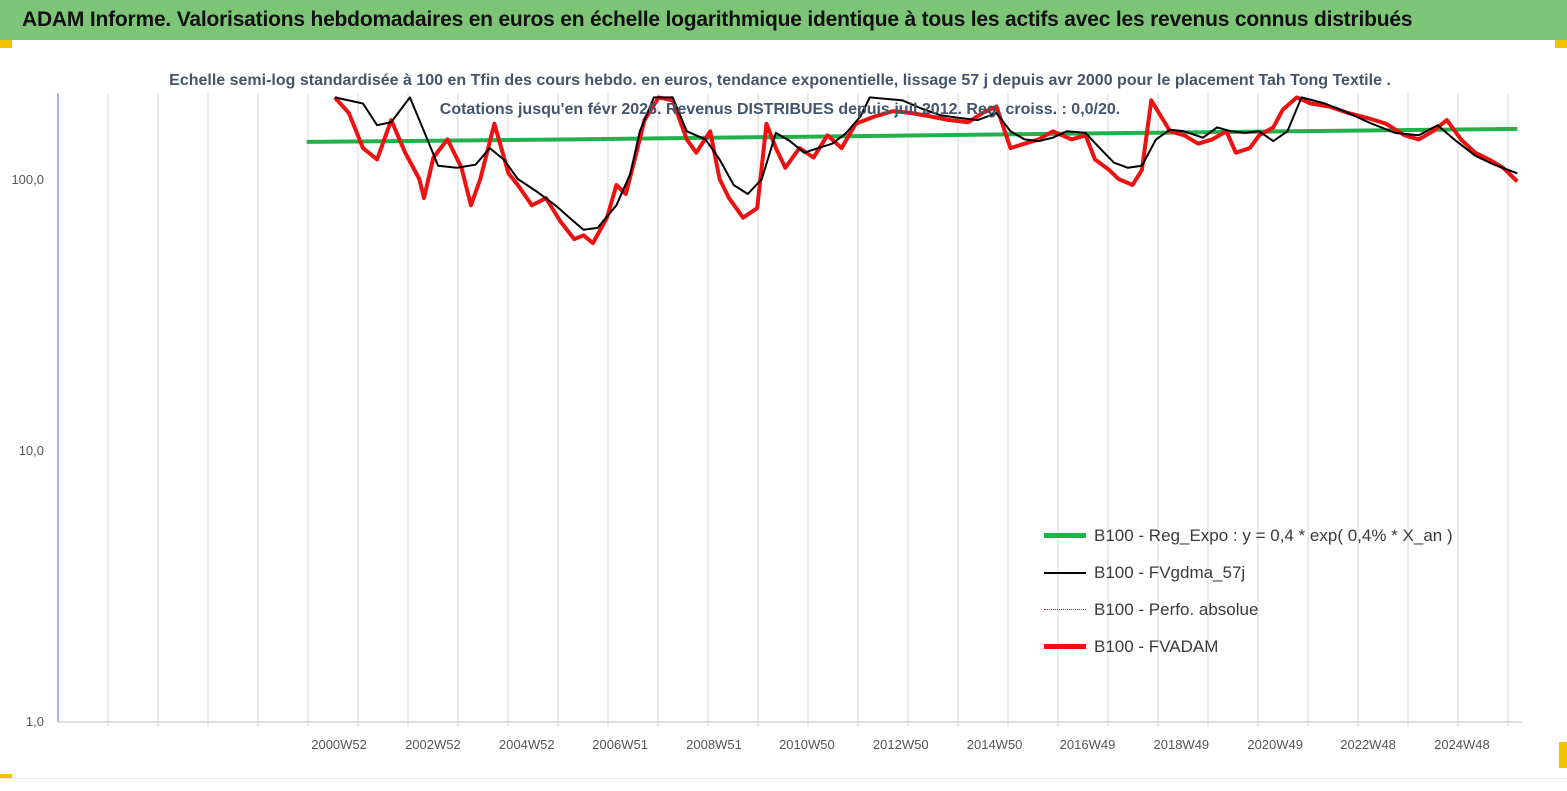 This screenshot has width=1567, height=791. Describe the element at coordinates (6, 44) in the screenshot. I see `corner-marker-top-left` at that location.